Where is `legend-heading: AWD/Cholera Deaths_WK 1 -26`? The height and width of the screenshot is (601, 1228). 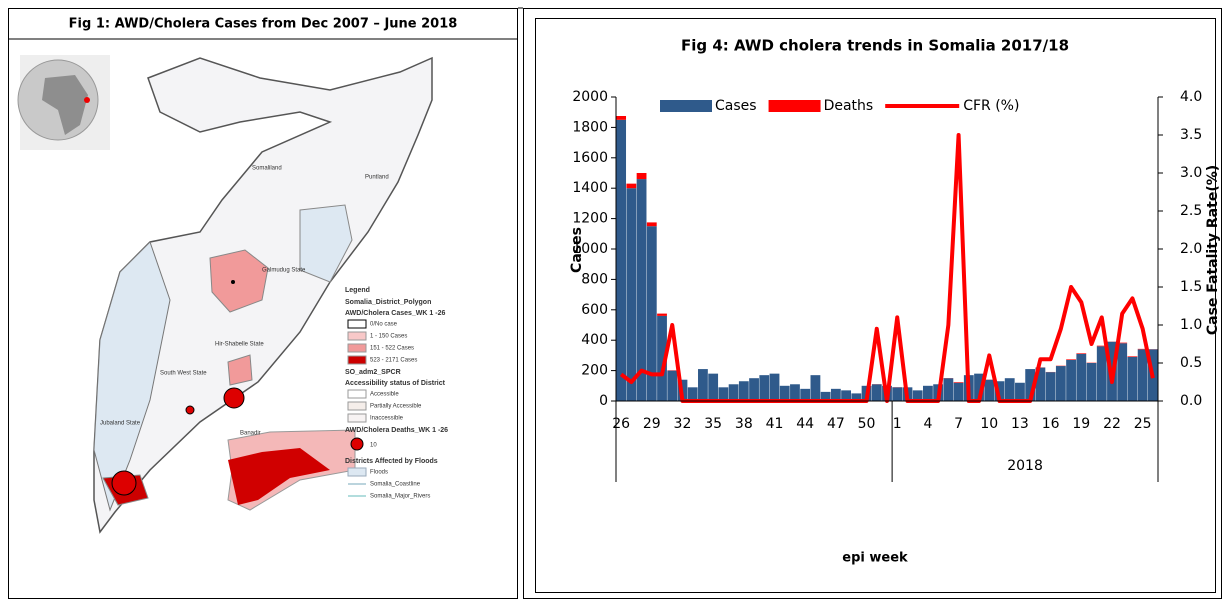
legend-heading: AWD/Cholera Deaths_WK 1 -26 is located at coordinates (396, 430).